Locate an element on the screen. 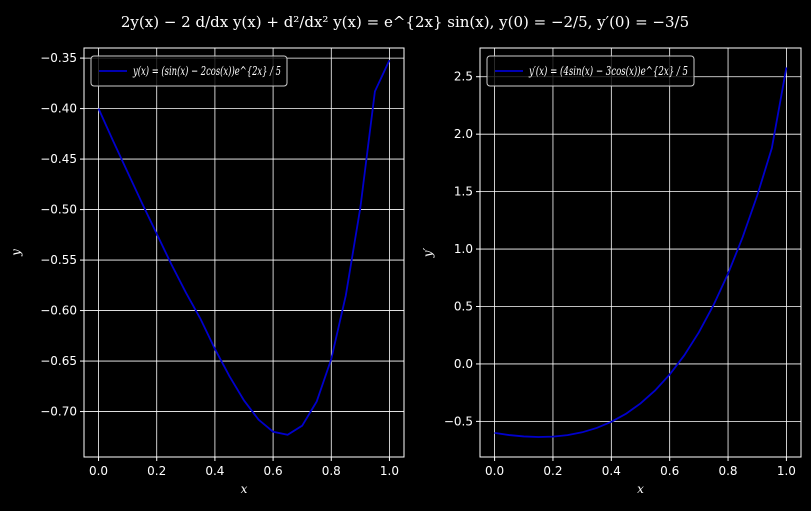 This screenshot has width=811, height=511. y-tick-label: −0.5 is located at coordinates (458, 421).